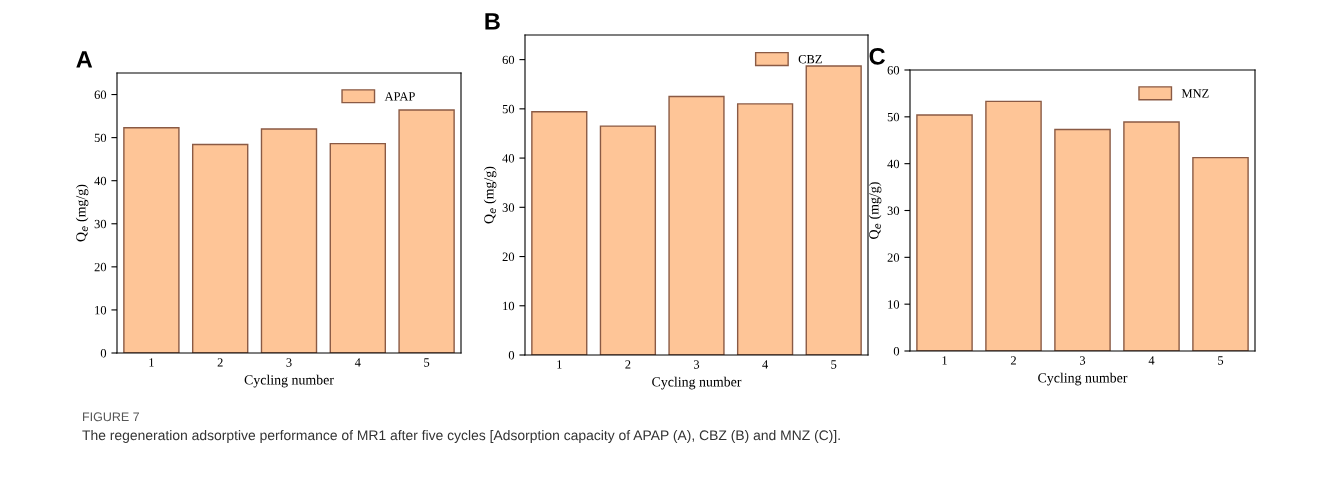  I want to click on chart-title: B, so click(492, 21).